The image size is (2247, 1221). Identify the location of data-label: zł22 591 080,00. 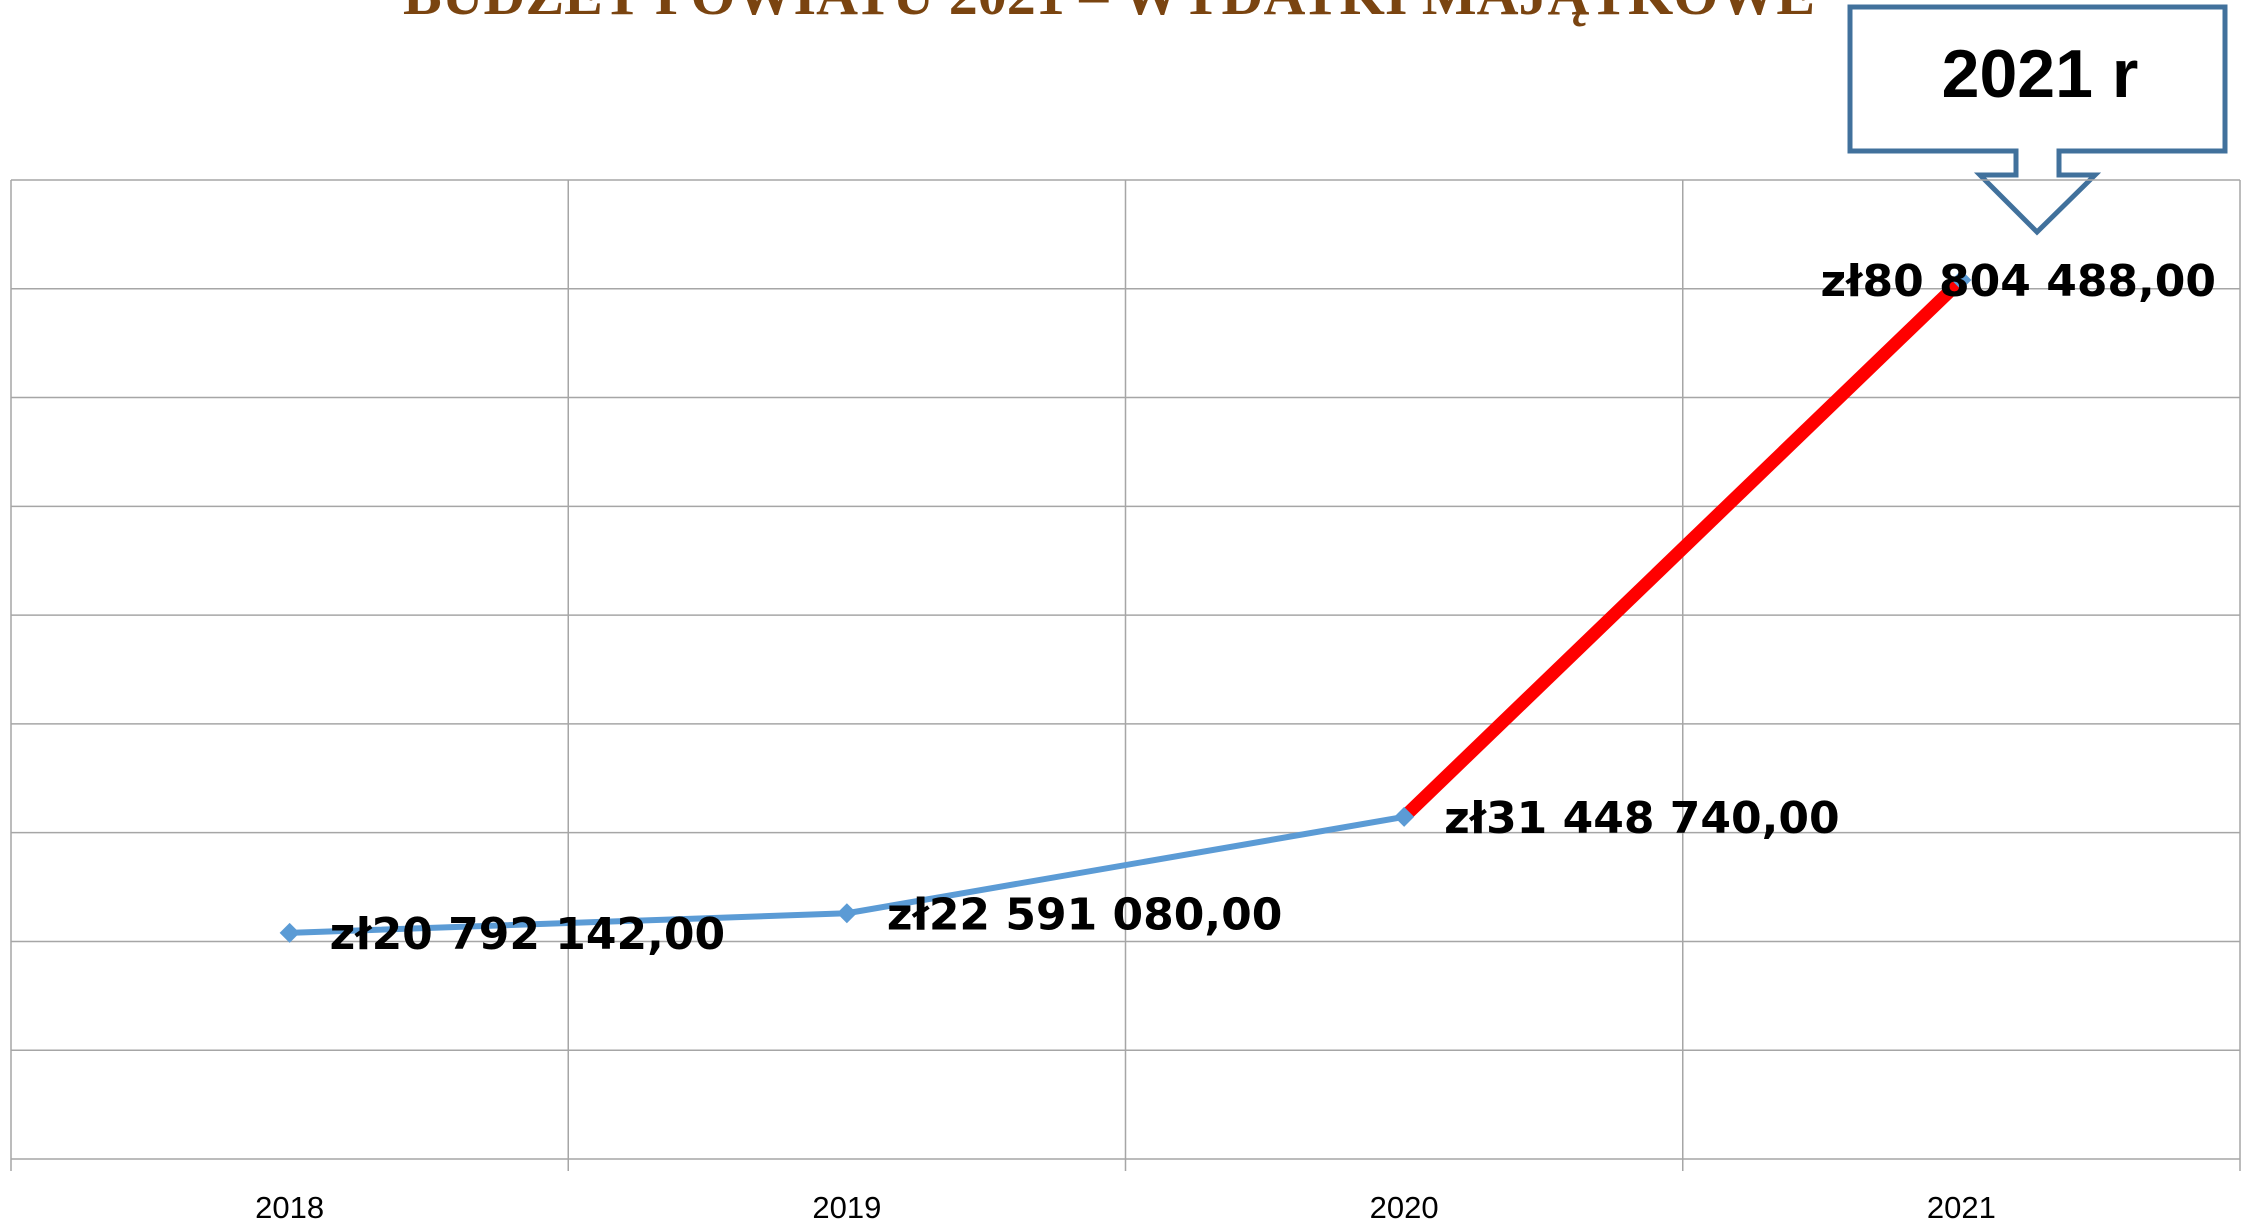
(1084, 914).